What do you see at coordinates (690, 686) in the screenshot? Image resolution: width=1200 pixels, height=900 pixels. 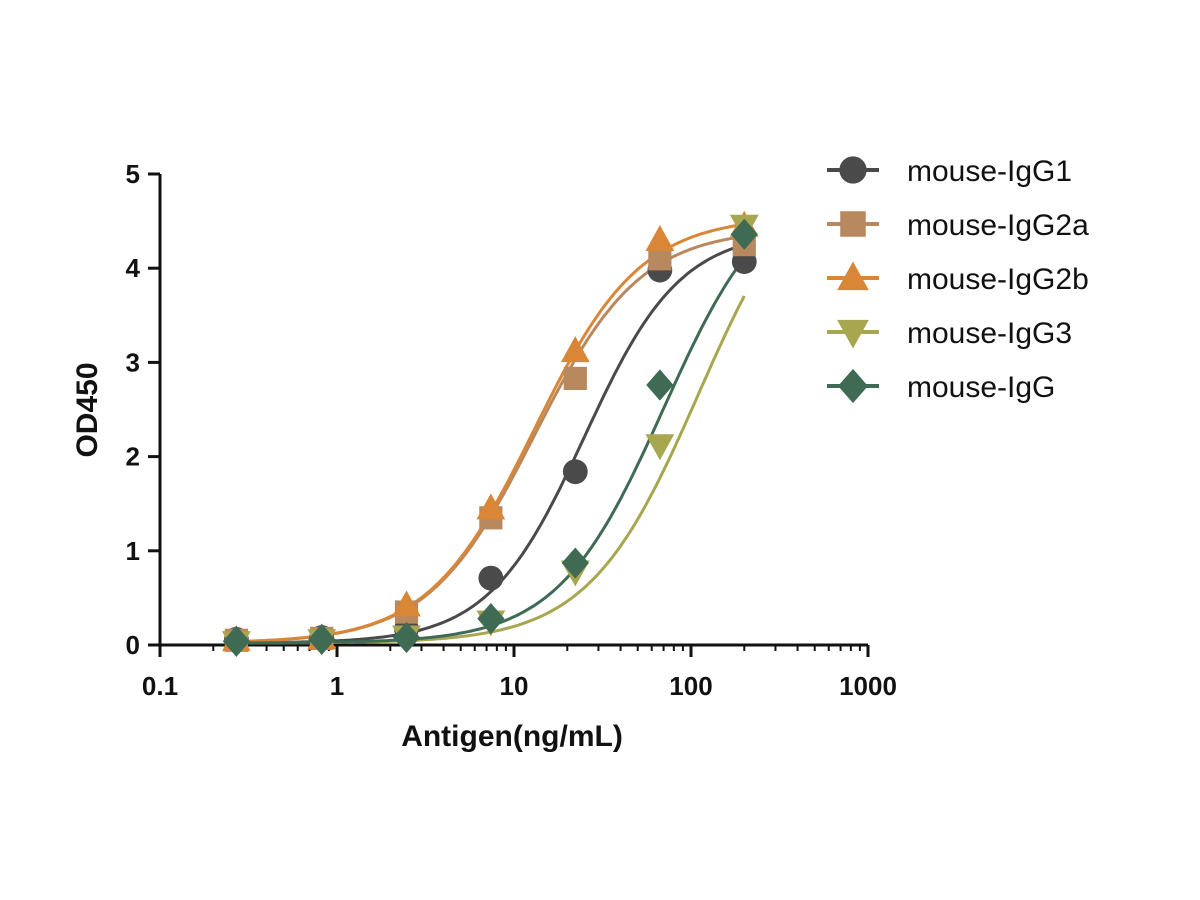 I see `x-tick-label: 100` at bounding box center [690, 686].